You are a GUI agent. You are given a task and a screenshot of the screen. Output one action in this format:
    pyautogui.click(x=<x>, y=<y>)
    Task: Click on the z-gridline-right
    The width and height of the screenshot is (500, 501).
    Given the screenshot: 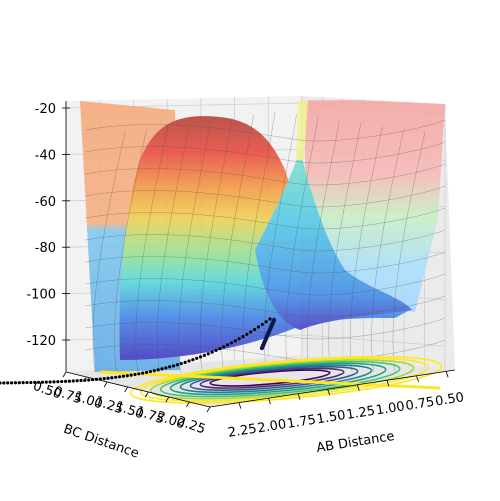 What is the action you would take?
    pyautogui.click(x=373, y=340)
    